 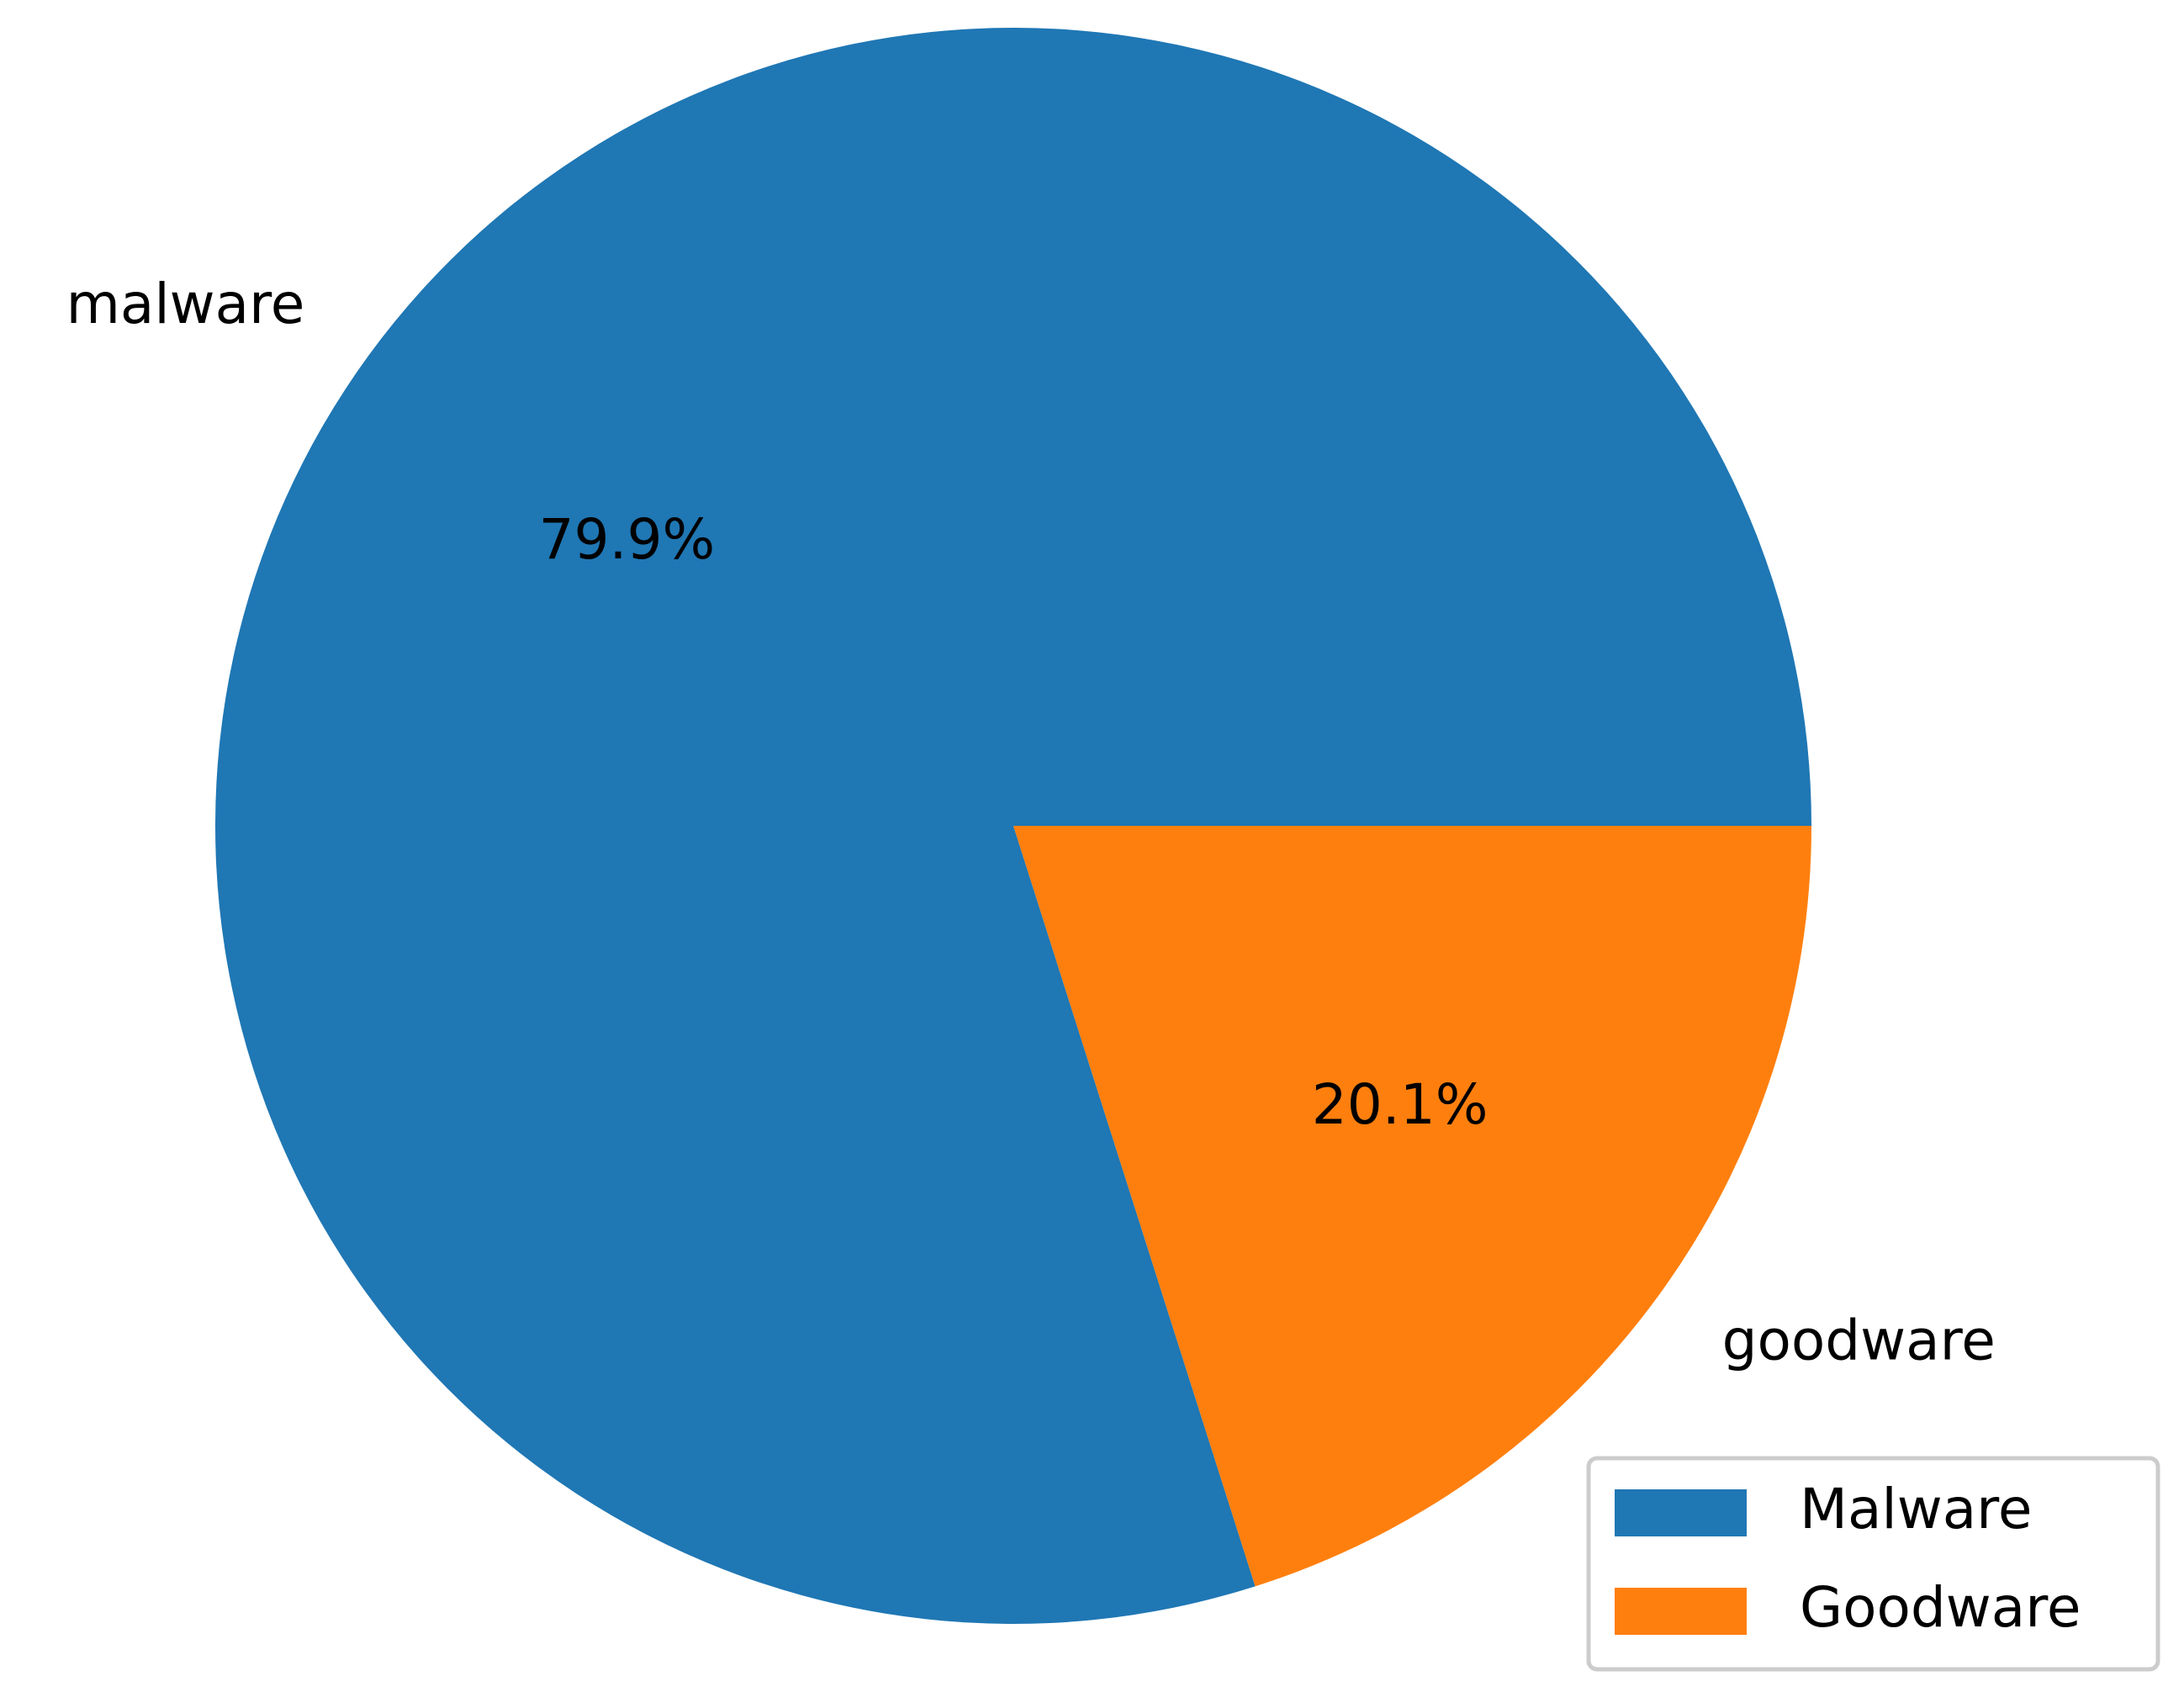 I want to click on percent-label: 79.9%, so click(x=627, y=539).